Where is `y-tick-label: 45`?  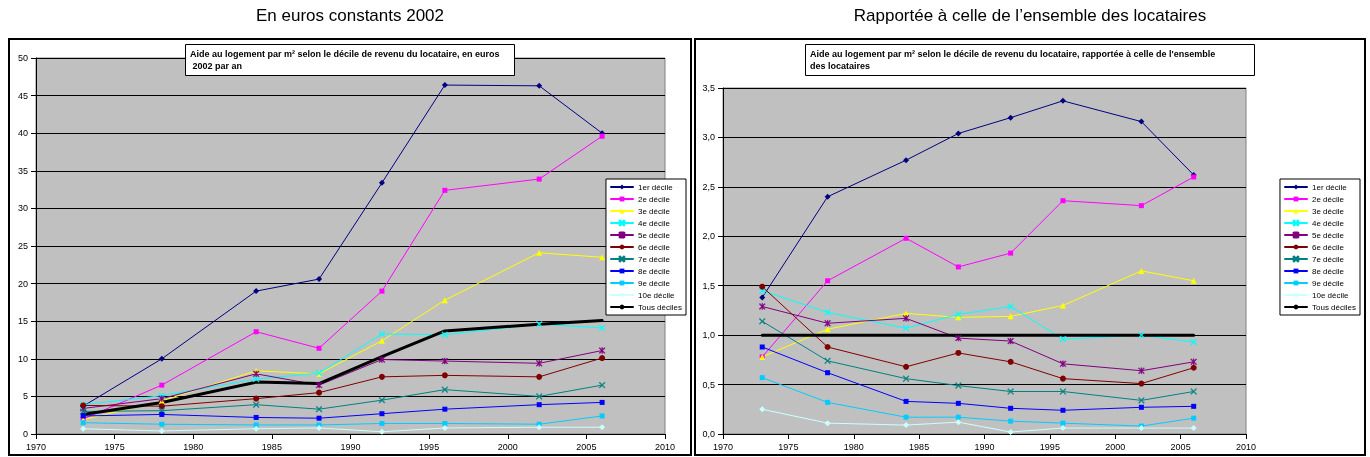
y-tick-label: 45 is located at coordinates (22, 95).